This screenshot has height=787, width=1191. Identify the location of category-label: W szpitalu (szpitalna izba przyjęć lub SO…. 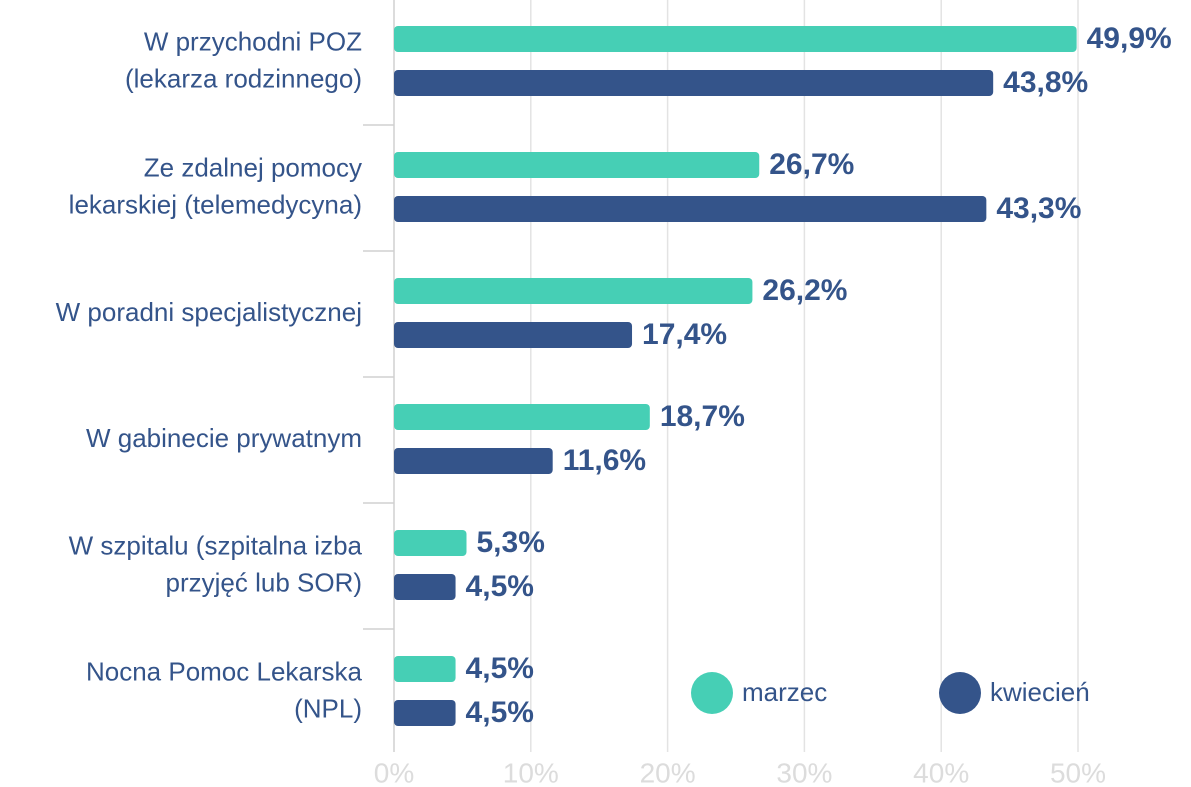
(216, 563).